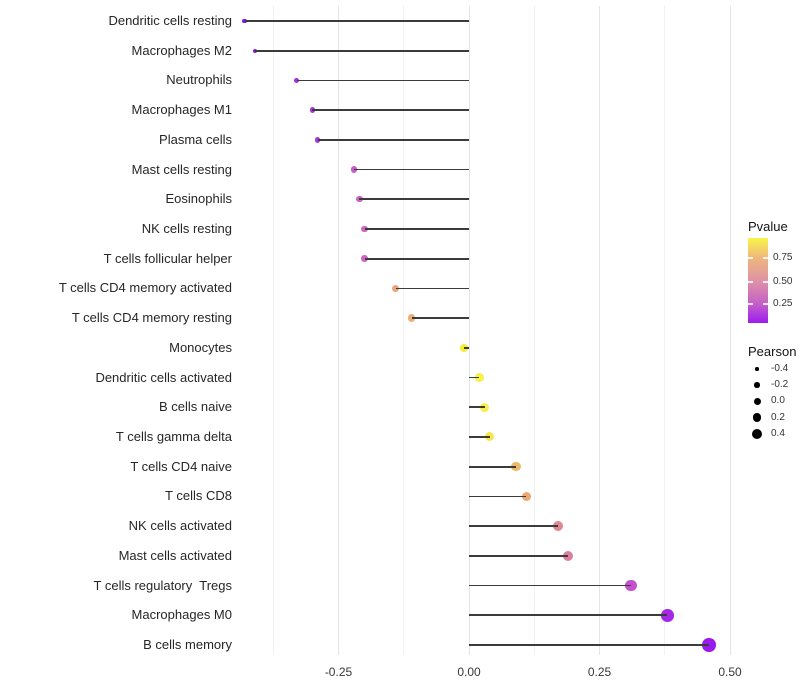  What do you see at coordinates (768, 226) in the screenshot?
I see `pvalue-legend-title: Pvalue` at bounding box center [768, 226].